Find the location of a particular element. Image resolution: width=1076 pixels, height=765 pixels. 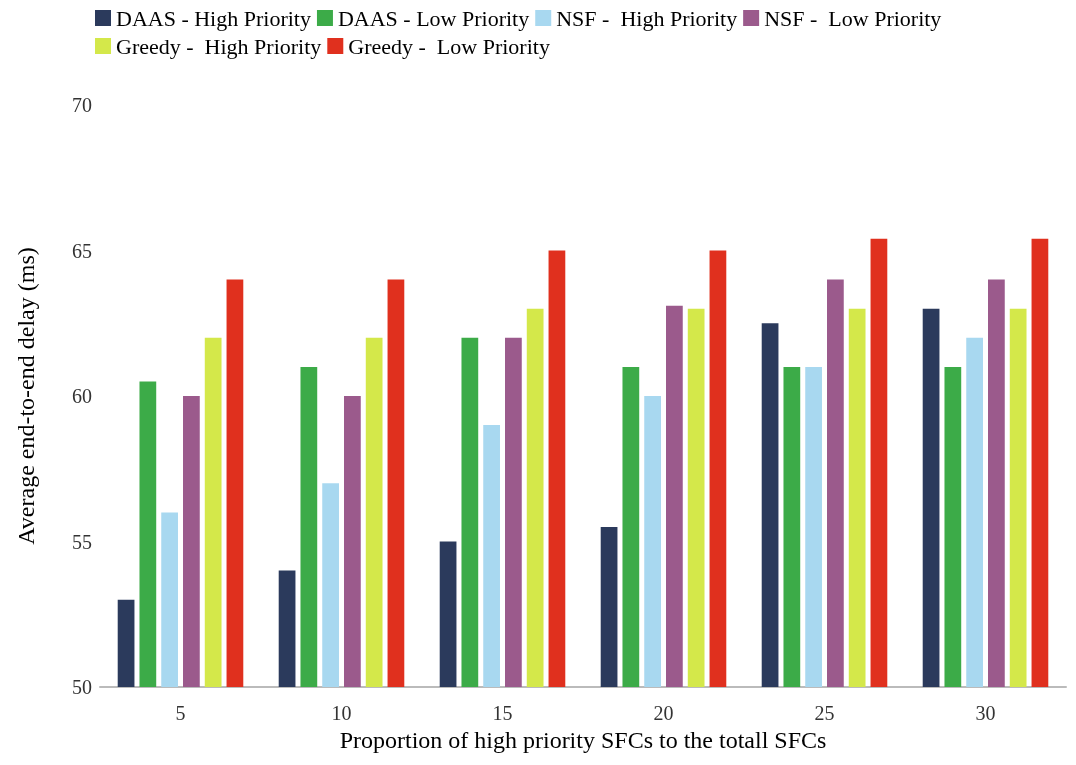

x-tick-label: 25 is located at coordinates (824, 713).